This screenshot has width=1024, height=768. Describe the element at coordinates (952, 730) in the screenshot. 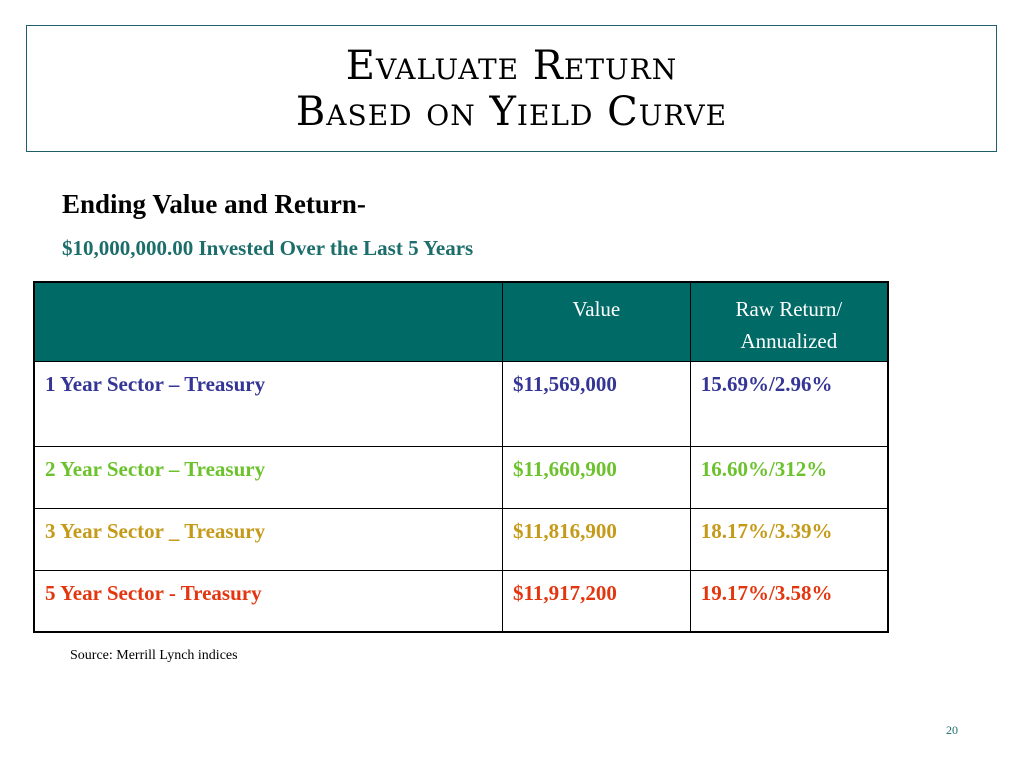

I see `page-number: 20` at that location.